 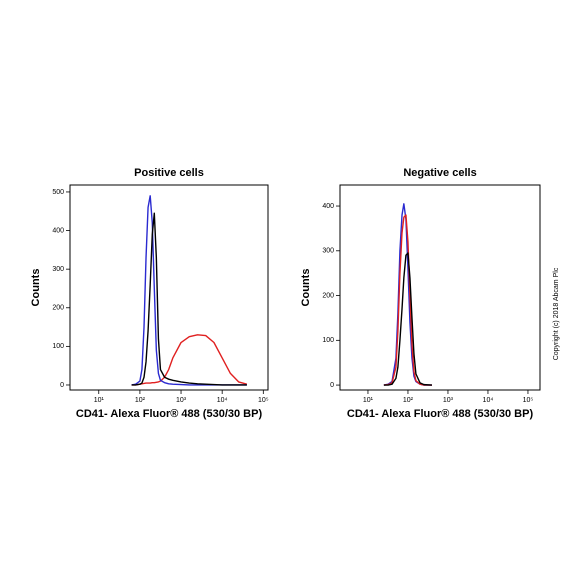 What do you see at coordinates (439, 173) in the screenshot?
I see `chart-title: Negative cells` at bounding box center [439, 173].